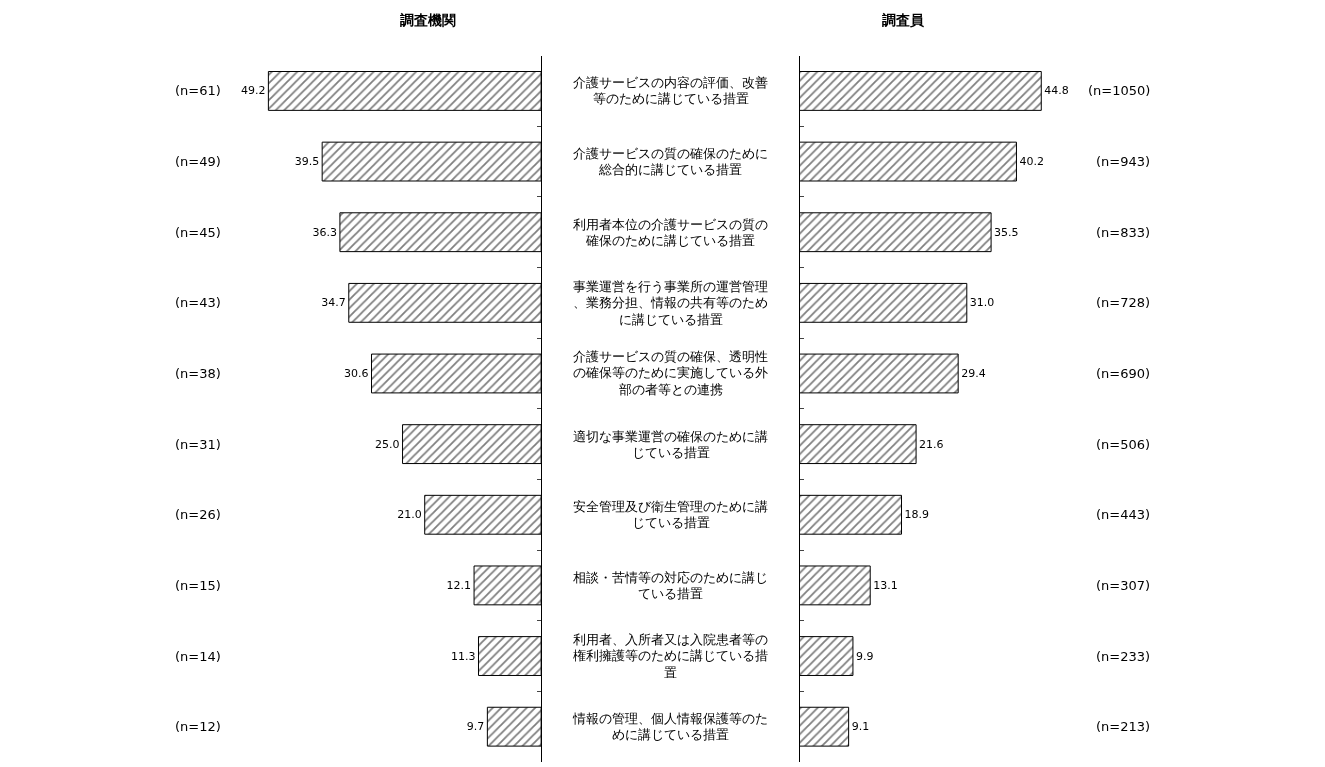  What do you see at coordinates (1123, 514) in the screenshot?
I see `text: (n=443)` at bounding box center [1123, 514].